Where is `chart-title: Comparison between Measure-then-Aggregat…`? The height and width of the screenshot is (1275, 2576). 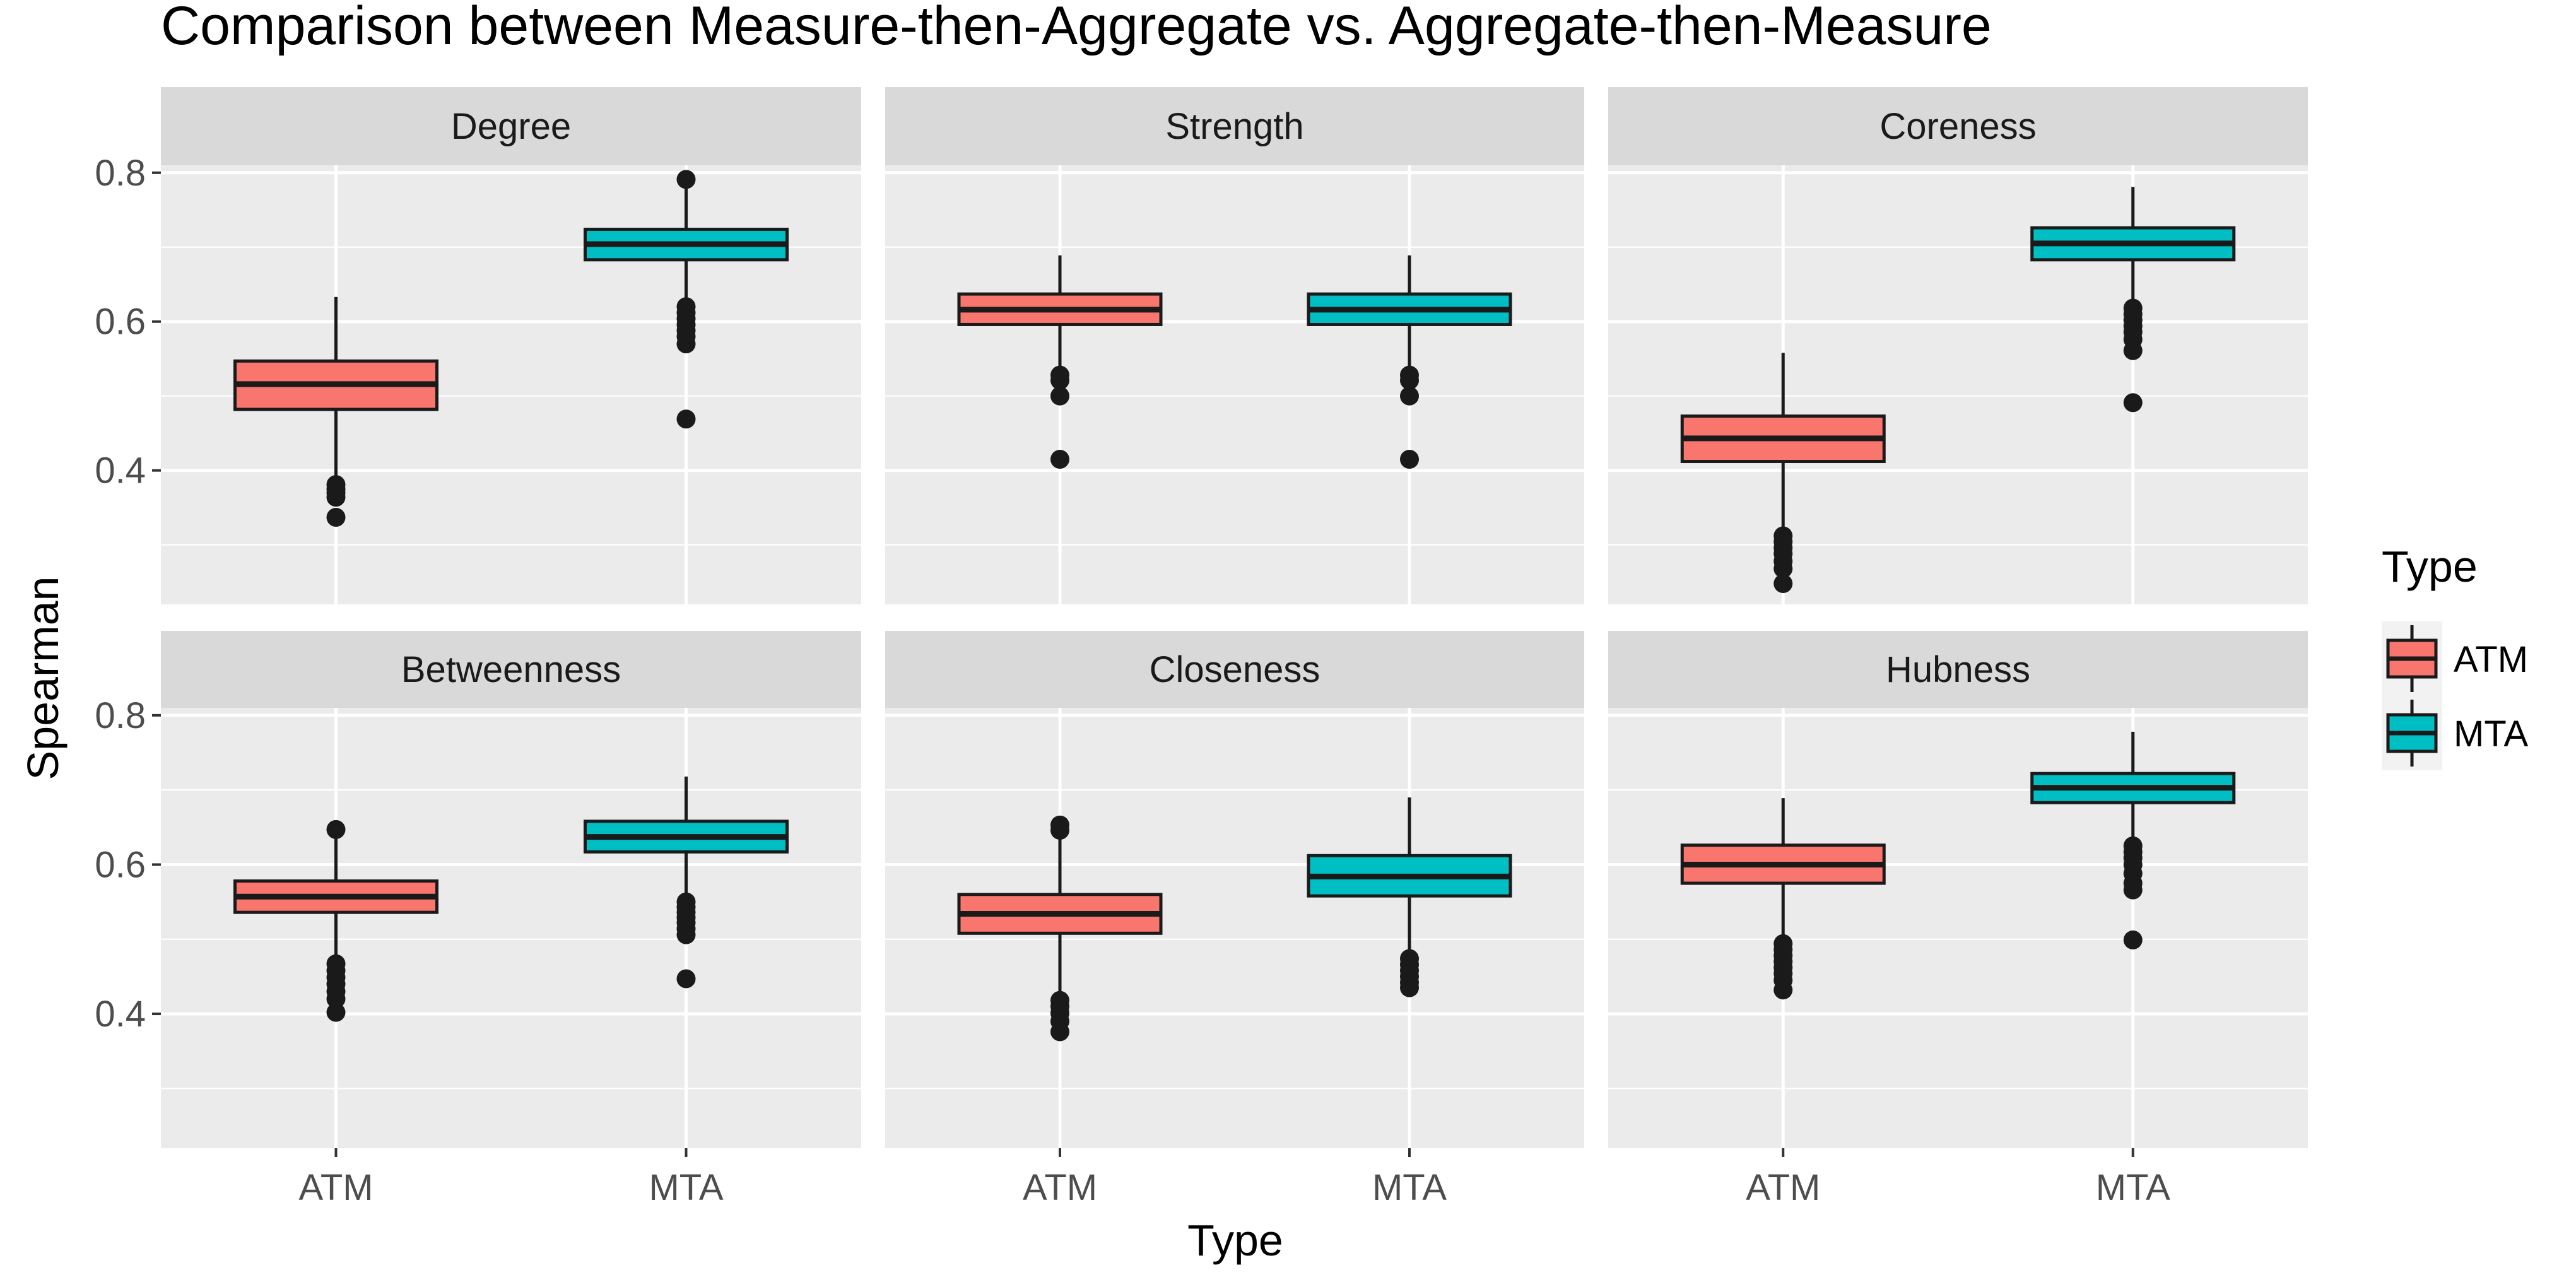 chart-title: Comparison between Measure-then-Aggregat… is located at coordinates (1076, 28).